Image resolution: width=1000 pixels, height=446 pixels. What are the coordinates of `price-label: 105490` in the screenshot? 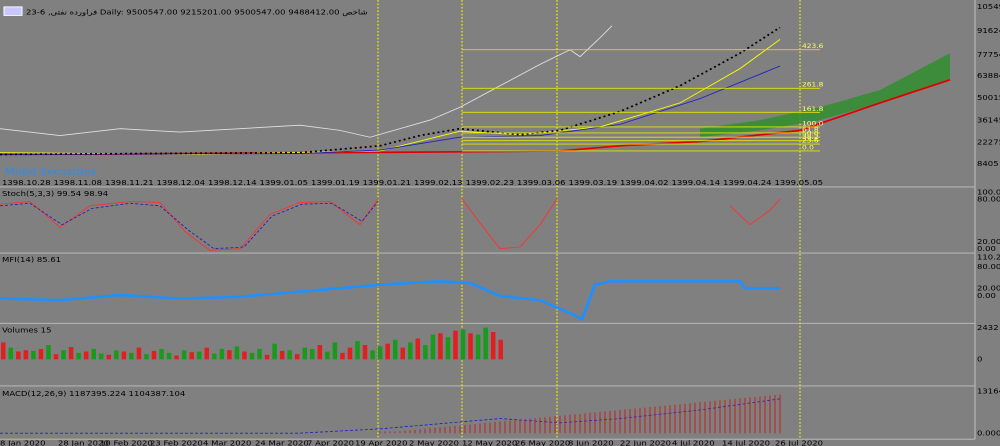 It's located at (988, 7).